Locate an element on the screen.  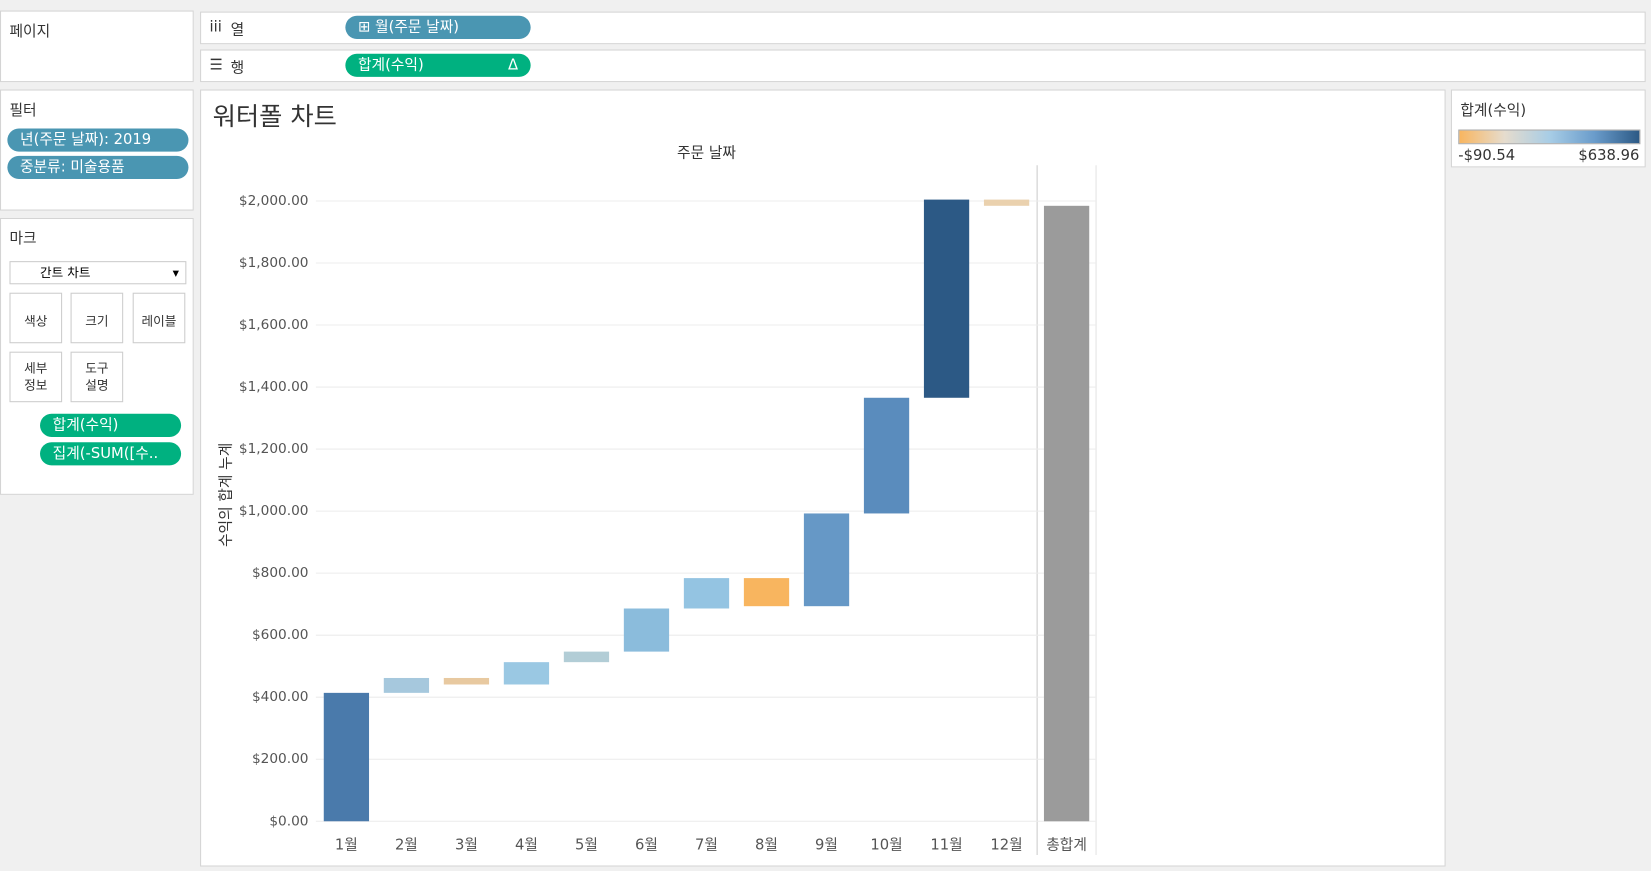
mark-type: 간트 차트 is located at coordinates (65, 273).